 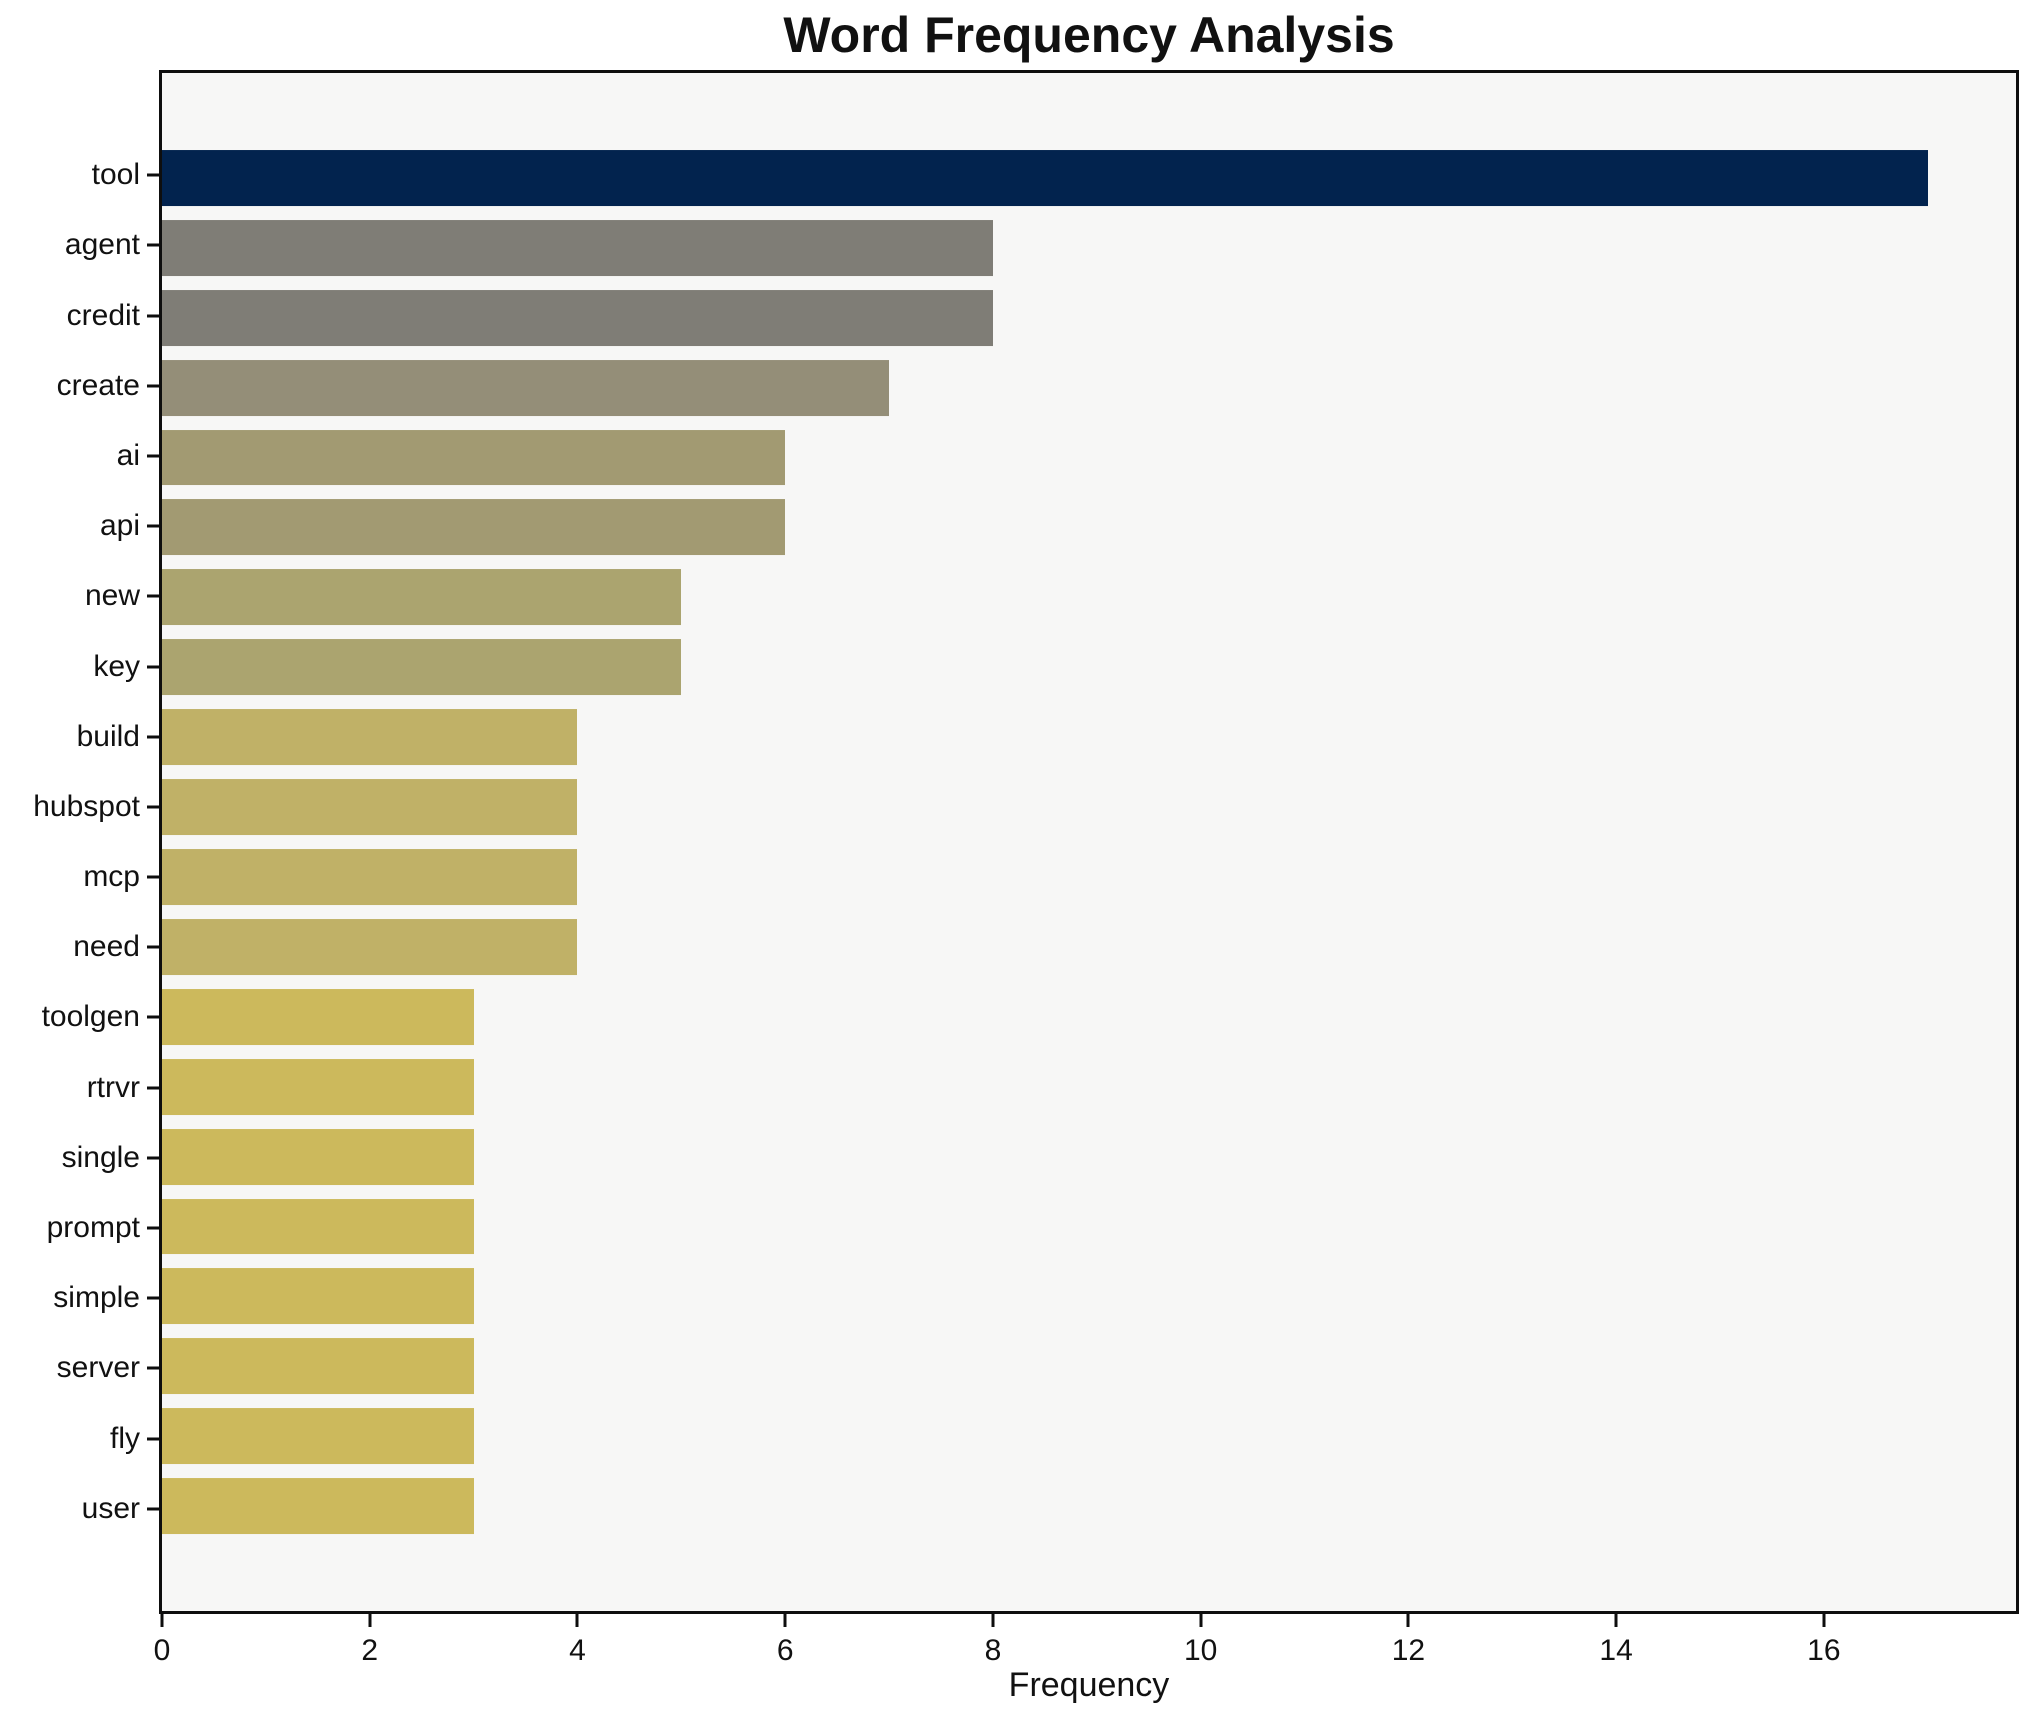 What do you see at coordinates (93, 1227) in the screenshot?
I see `y-tick-label-prompt: prompt` at bounding box center [93, 1227].